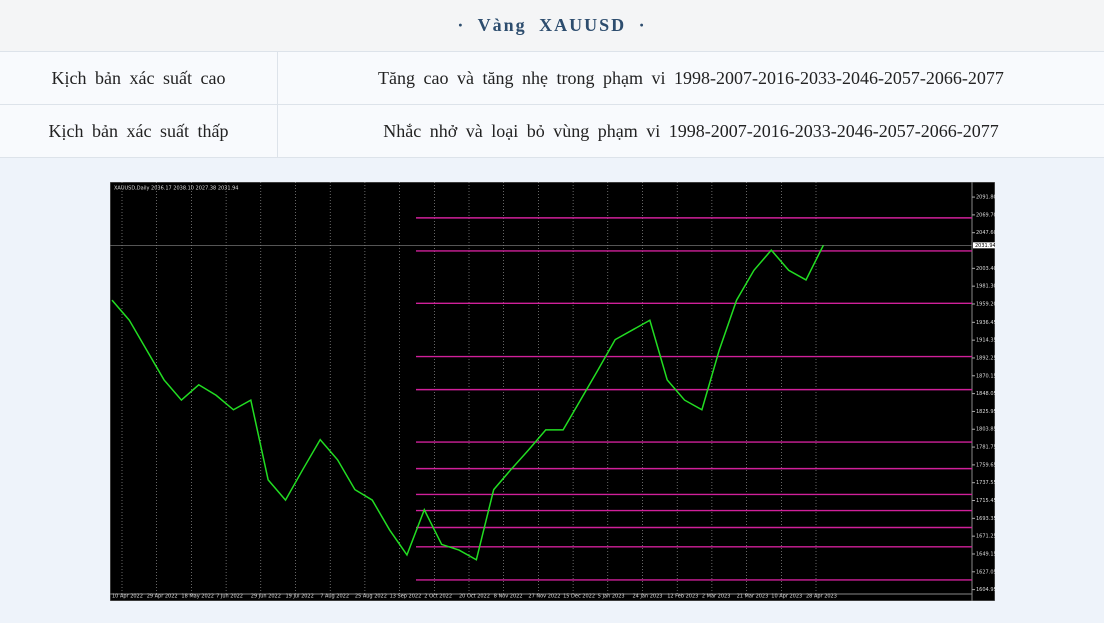  Describe the element at coordinates (985, 341) in the screenshot. I see `y-tick-label: 1914.35` at that location.